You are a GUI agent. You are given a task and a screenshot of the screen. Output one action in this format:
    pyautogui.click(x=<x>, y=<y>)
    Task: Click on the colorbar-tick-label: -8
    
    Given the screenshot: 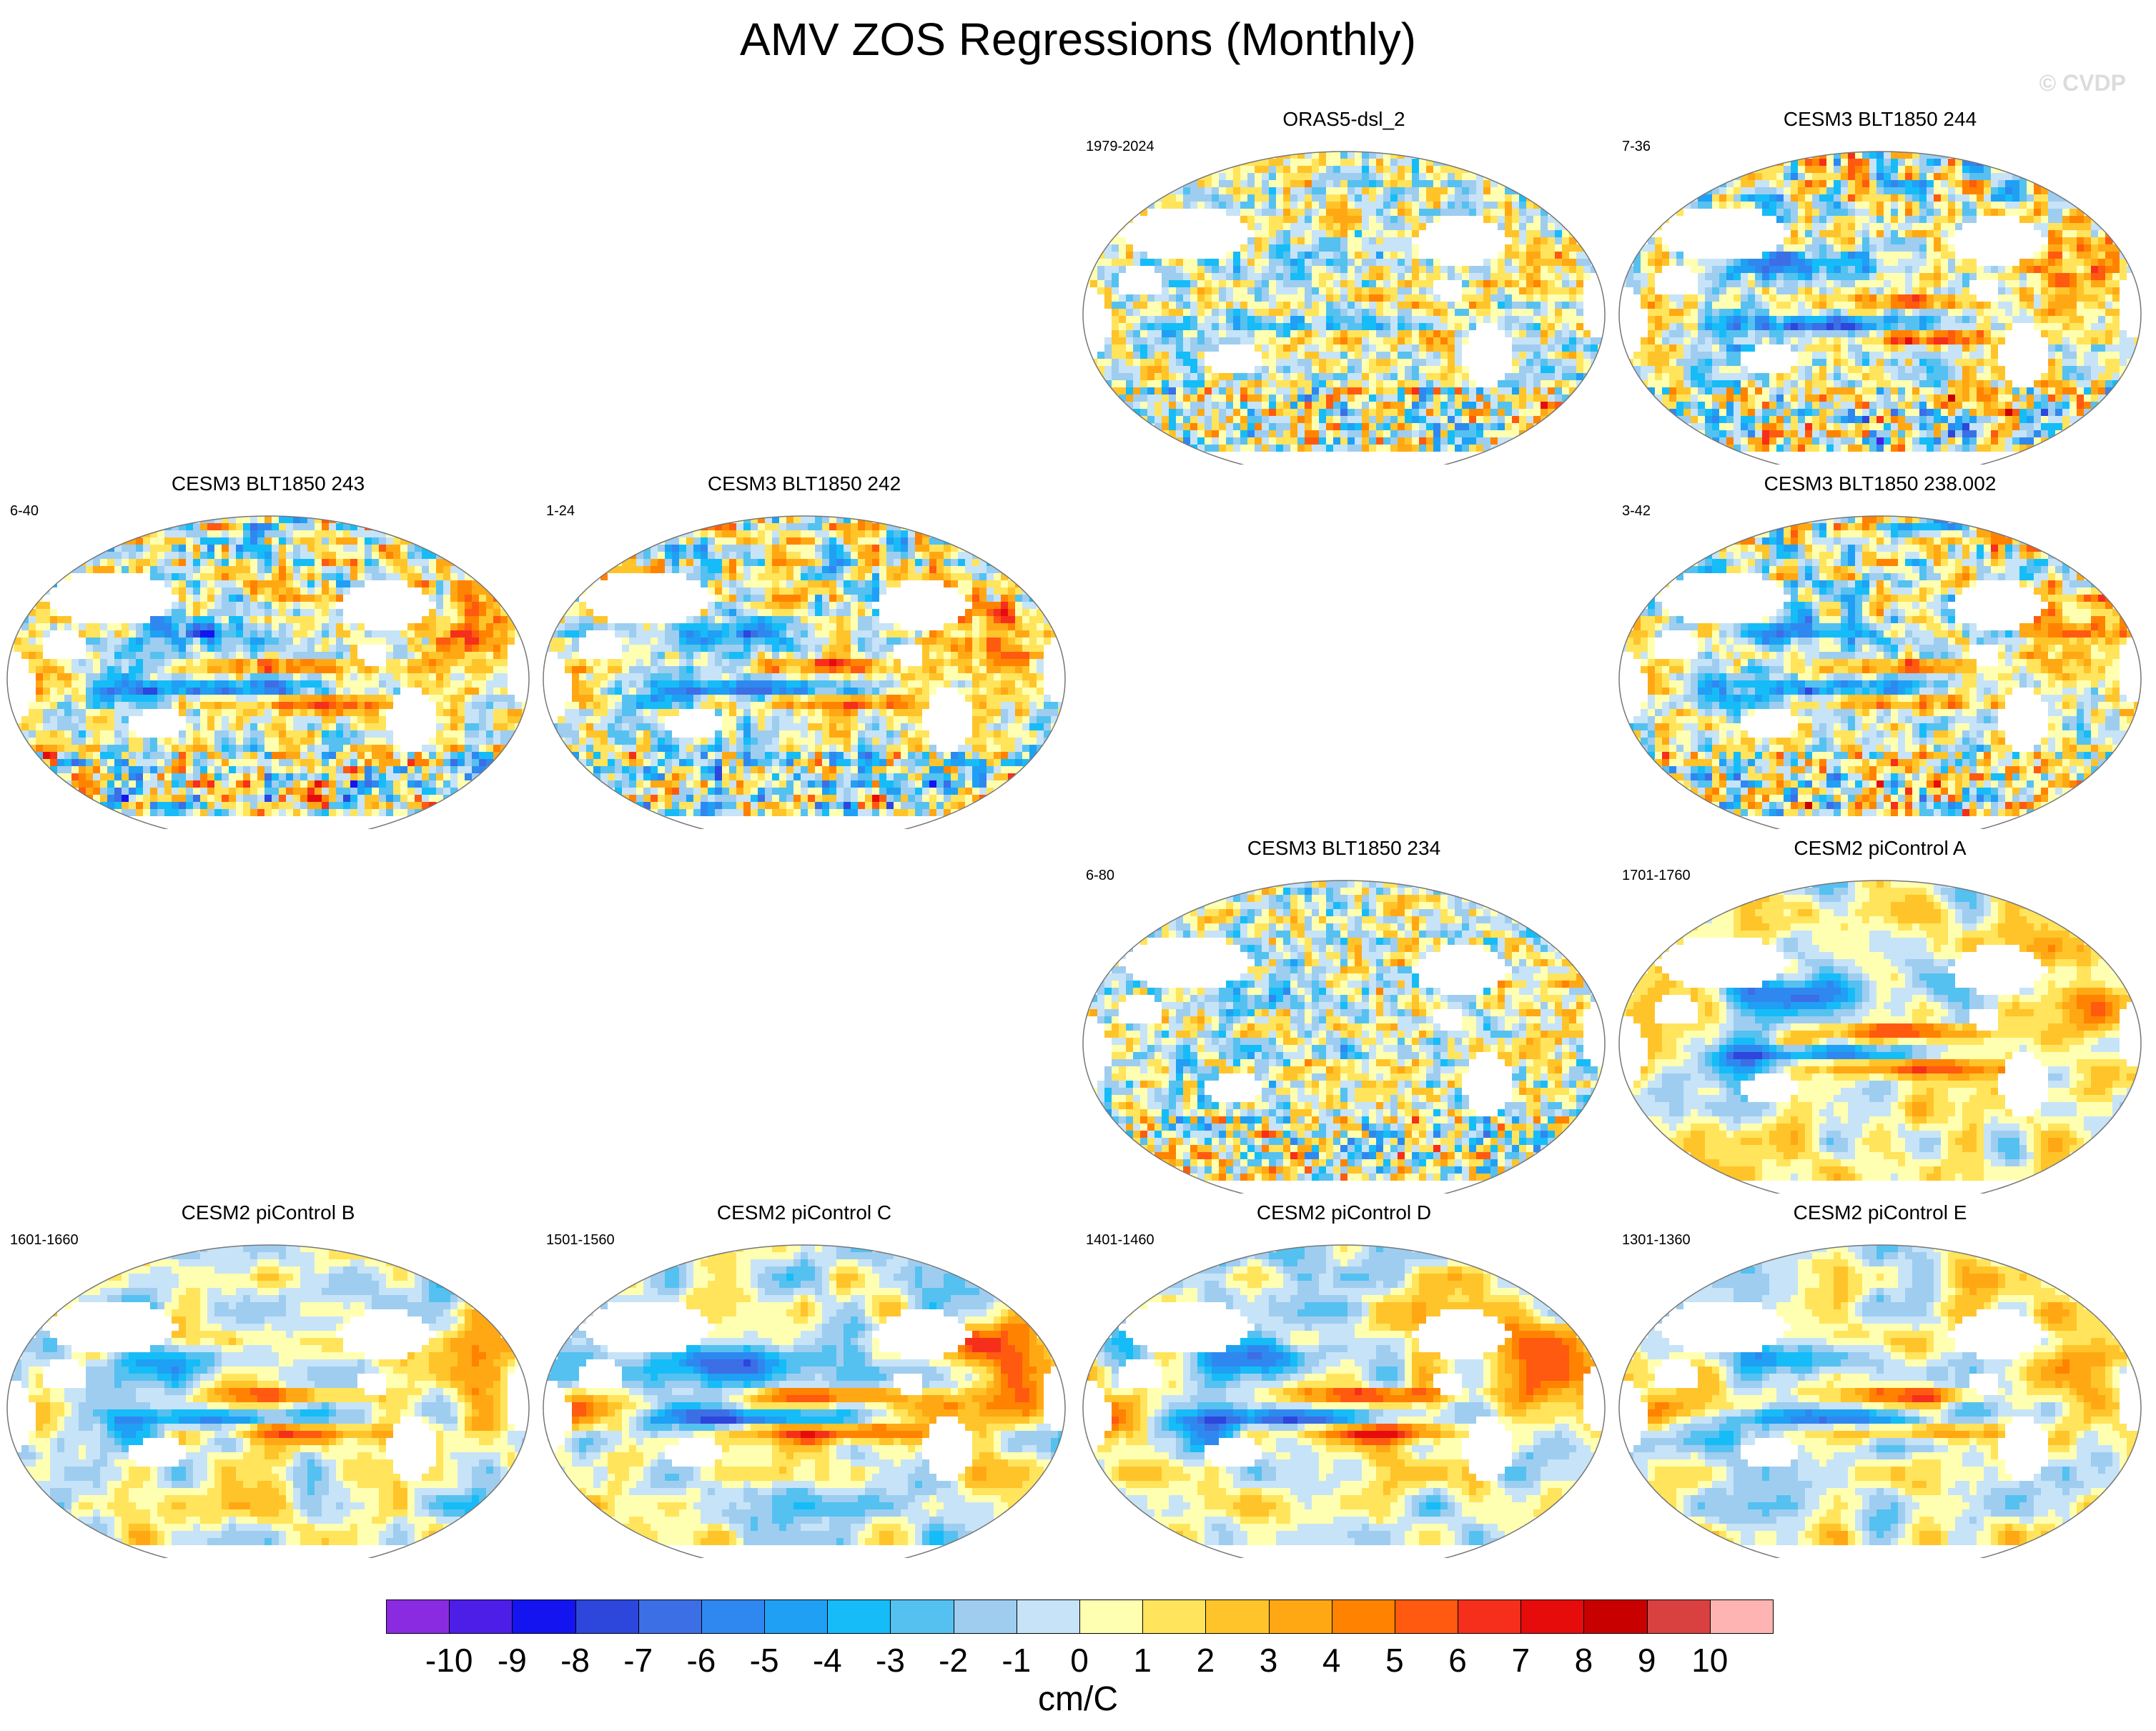 What is the action you would take?
    pyautogui.click(x=575, y=1660)
    